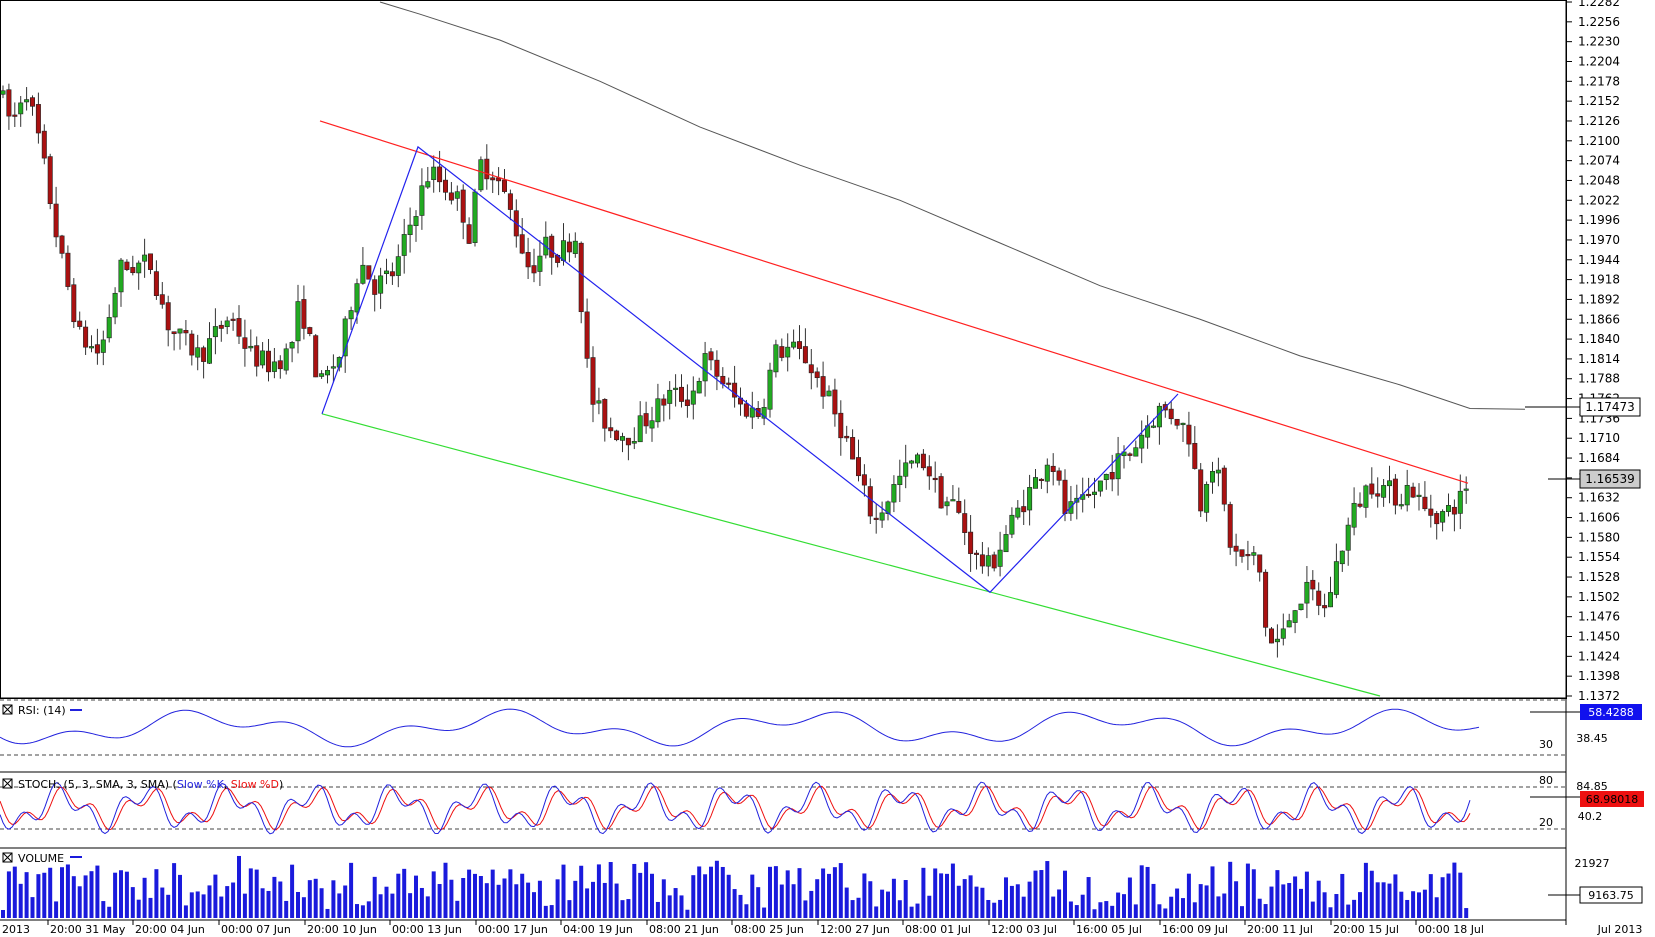 This screenshot has width=1655, height=937. Describe the element at coordinates (1599, 676) in the screenshot. I see `price-tick-label: 1.1398` at that location.